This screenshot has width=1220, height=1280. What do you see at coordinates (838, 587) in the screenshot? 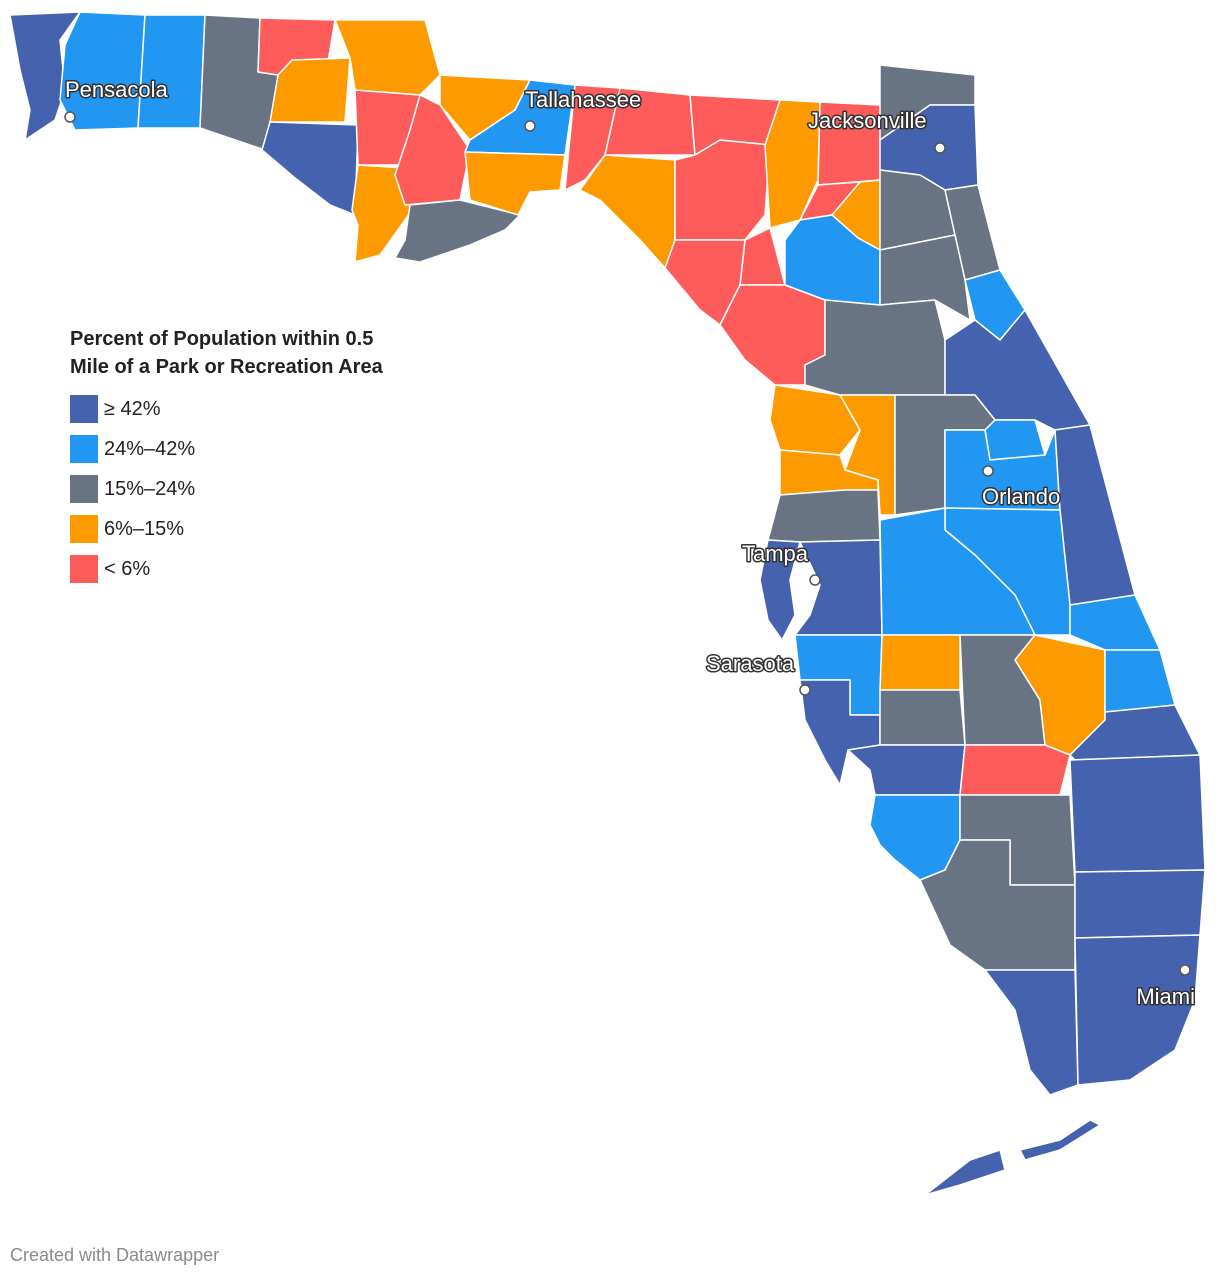
I see `county-hillsborough` at bounding box center [838, 587].